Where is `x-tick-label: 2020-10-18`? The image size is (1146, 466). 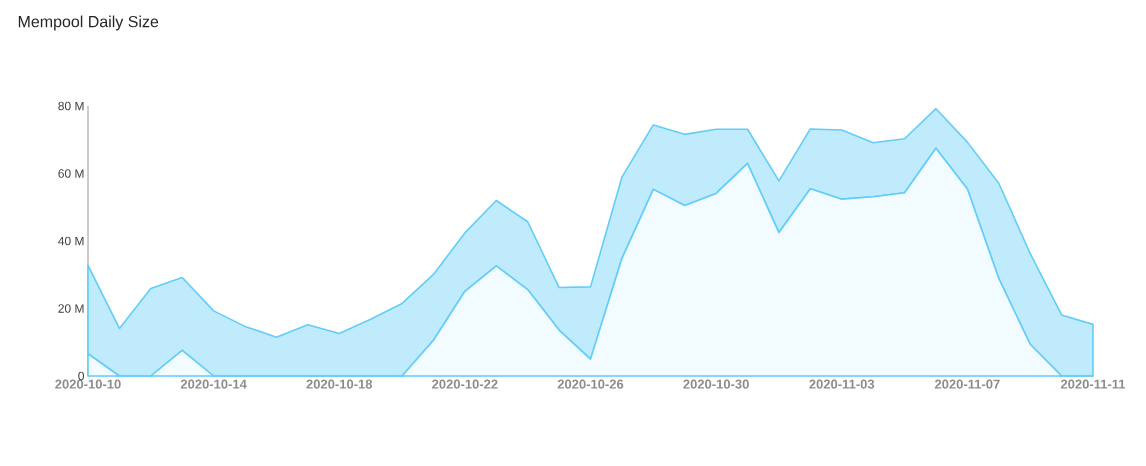 x-tick-label: 2020-10-18 is located at coordinates (339, 384).